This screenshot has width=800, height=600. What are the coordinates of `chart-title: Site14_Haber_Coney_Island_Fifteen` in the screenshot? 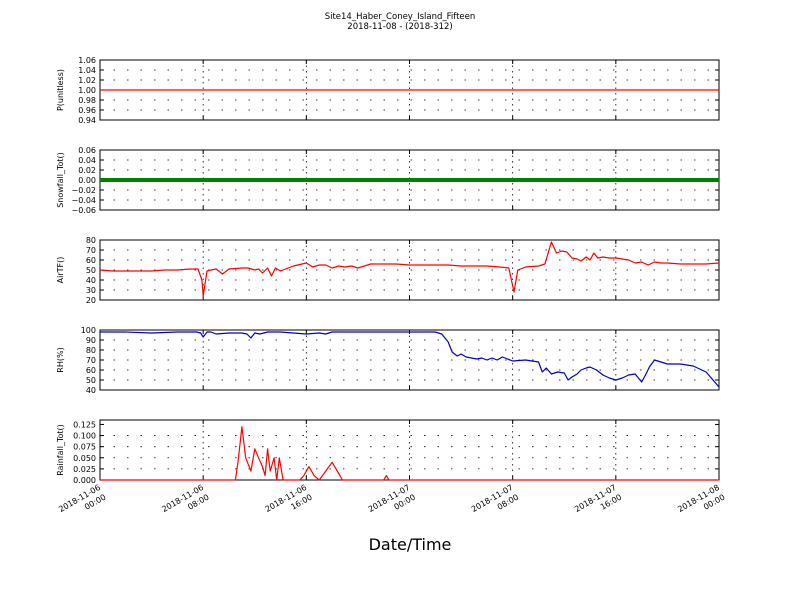 It's located at (400, 17).